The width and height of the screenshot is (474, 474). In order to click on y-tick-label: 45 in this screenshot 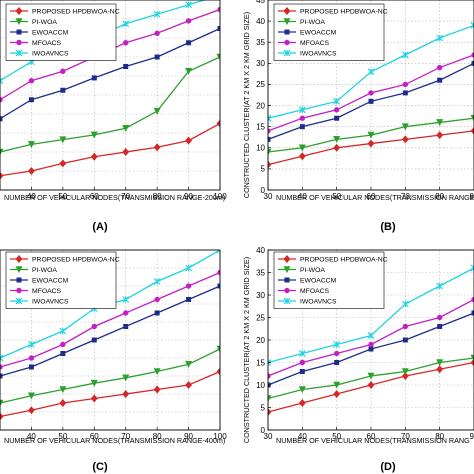, I will do `click(260, 2)`.